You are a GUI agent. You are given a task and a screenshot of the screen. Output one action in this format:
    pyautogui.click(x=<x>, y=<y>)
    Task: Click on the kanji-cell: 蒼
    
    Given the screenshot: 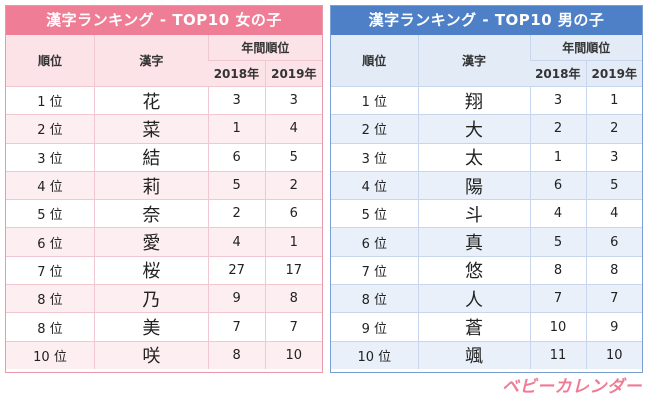 What is the action you would take?
    pyautogui.click(x=474, y=327)
    